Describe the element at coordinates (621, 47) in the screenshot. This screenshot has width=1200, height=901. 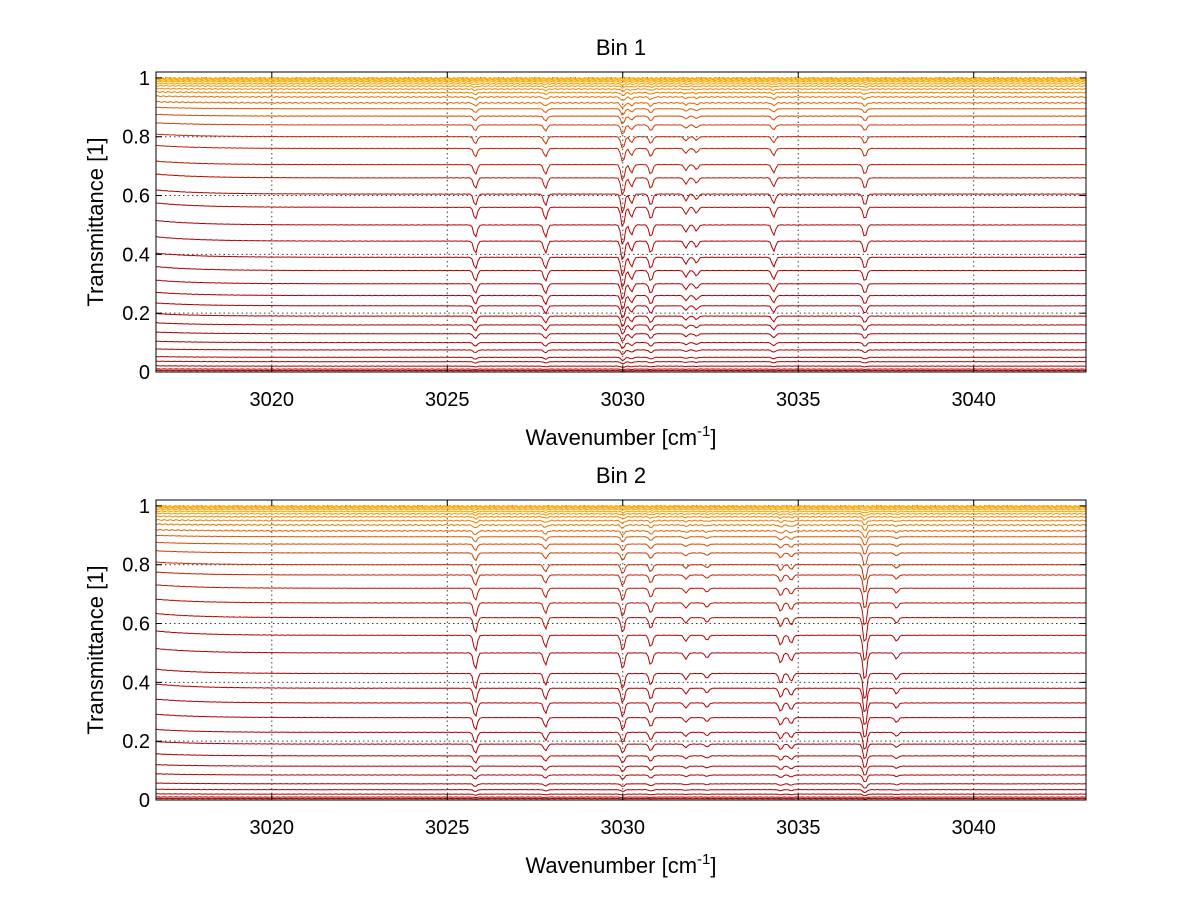
I see `chart-title: Bin 1` at that location.